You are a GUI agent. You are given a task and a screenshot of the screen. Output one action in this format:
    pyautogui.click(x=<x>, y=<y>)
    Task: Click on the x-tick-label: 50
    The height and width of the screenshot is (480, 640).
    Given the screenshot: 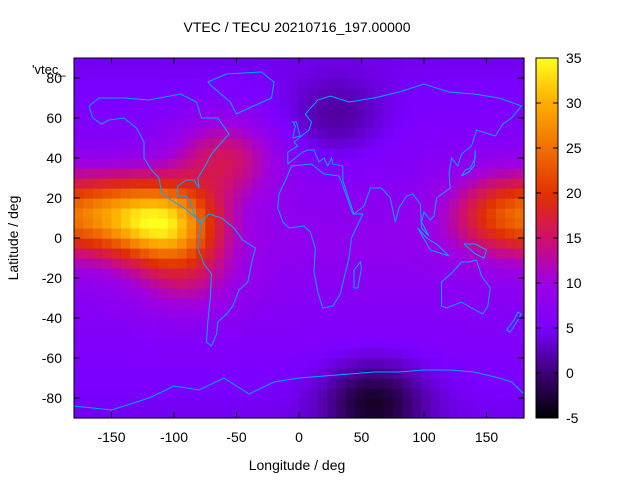 What is the action you would take?
    pyautogui.click(x=362, y=437)
    